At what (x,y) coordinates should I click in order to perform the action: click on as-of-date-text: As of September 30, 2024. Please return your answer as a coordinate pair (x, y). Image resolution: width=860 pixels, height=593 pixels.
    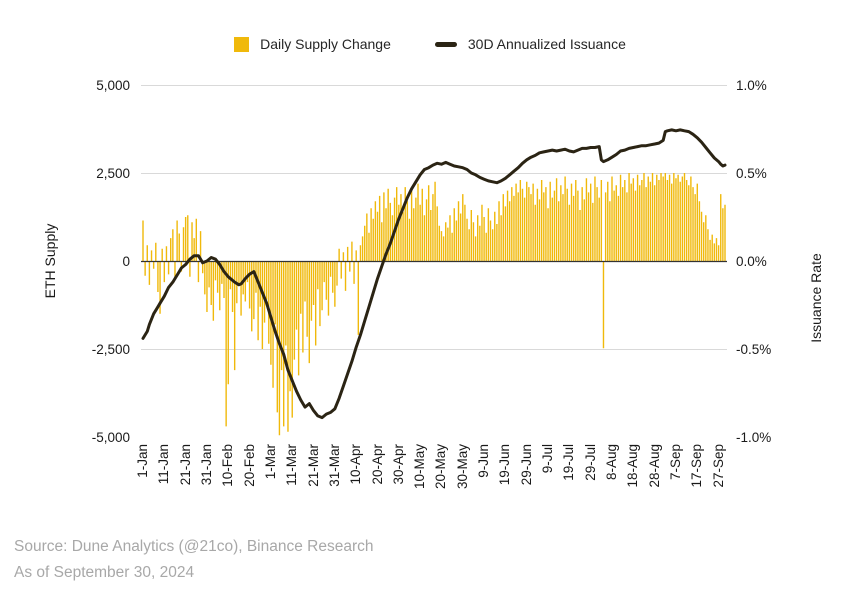
    Looking at the image, I should click on (104, 572).